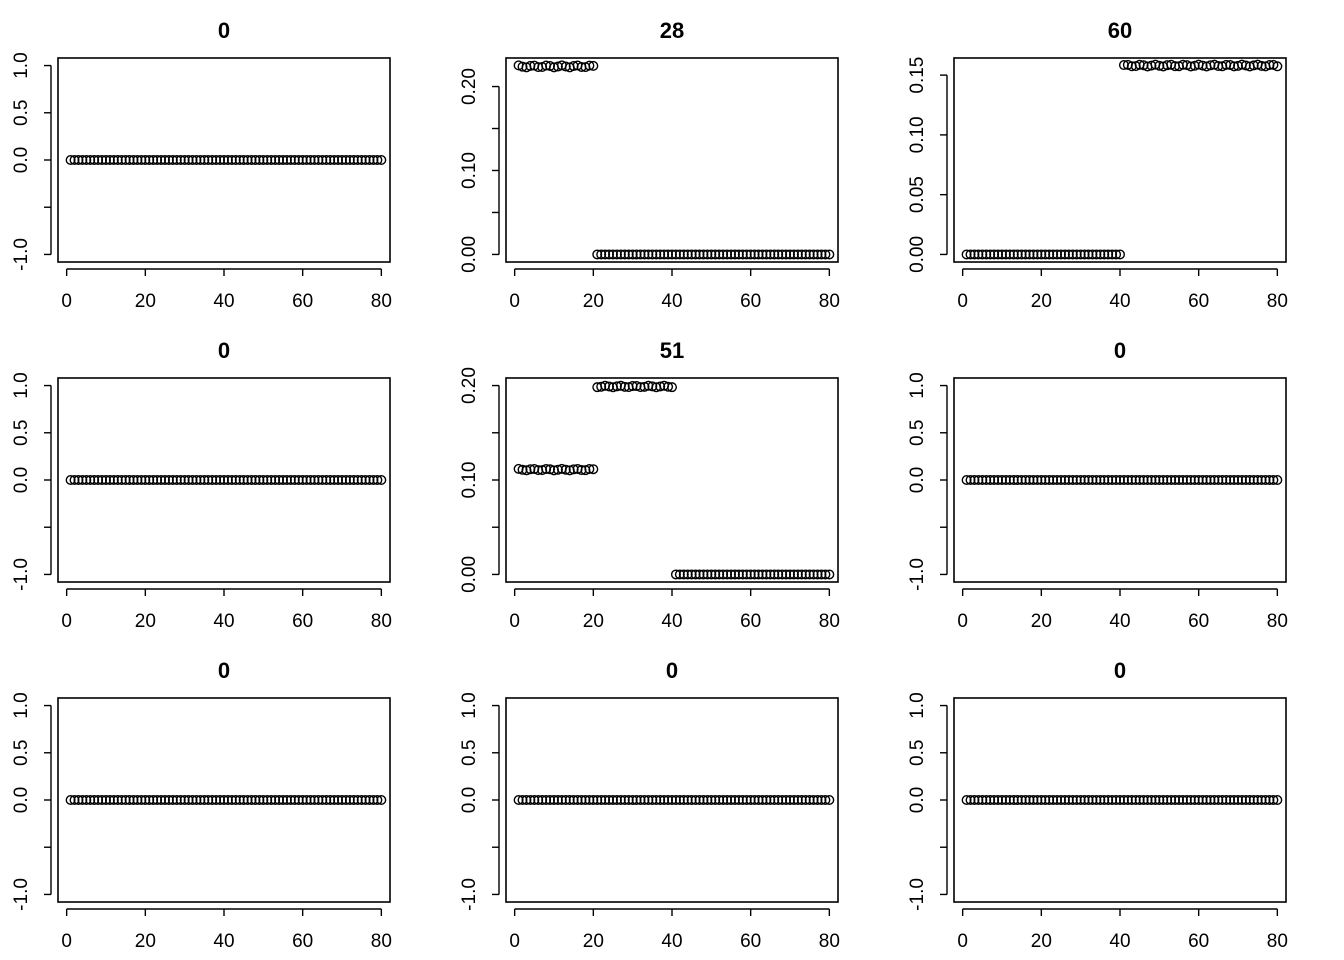  What do you see at coordinates (223, 621) in the screenshot?
I see `x-tick-label: 40` at bounding box center [223, 621].